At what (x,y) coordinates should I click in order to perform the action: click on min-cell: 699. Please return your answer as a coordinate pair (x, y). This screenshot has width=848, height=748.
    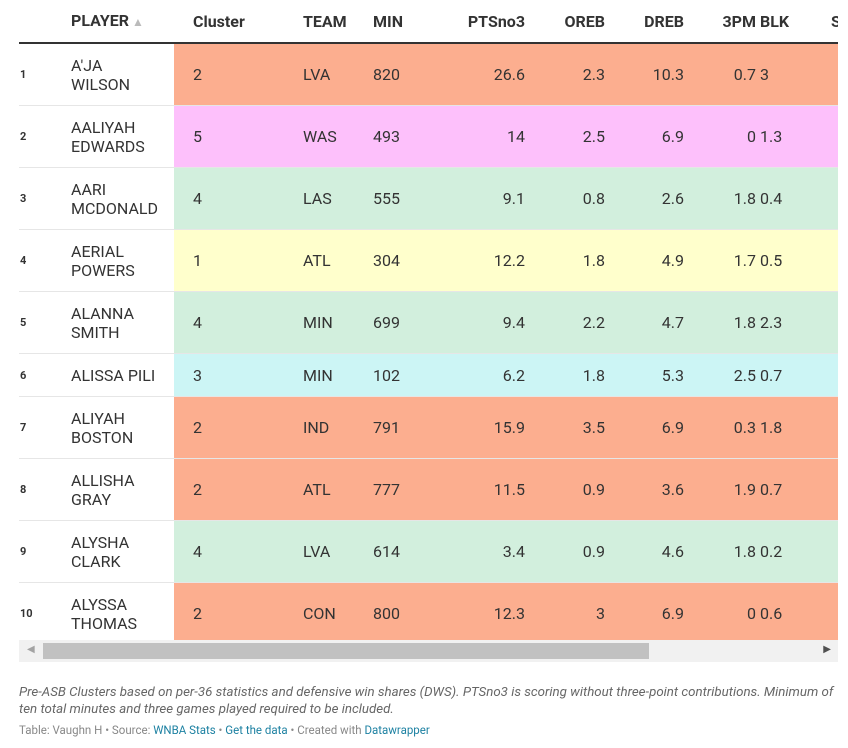
    Looking at the image, I should click on (401, 322).